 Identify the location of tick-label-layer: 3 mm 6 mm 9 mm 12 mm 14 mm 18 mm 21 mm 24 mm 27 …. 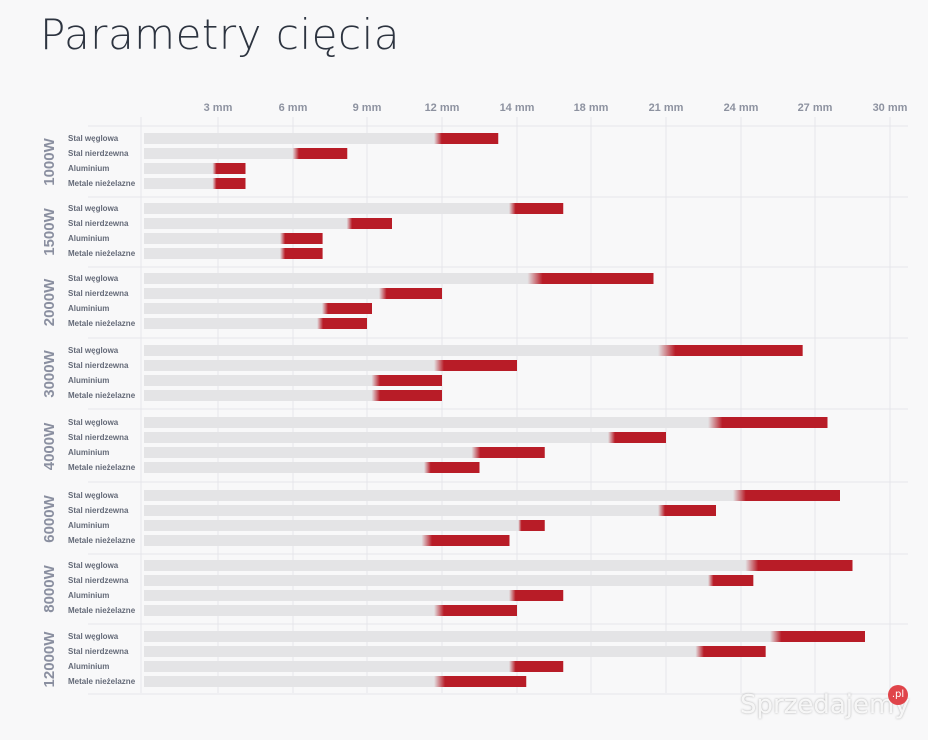
(556, 108).